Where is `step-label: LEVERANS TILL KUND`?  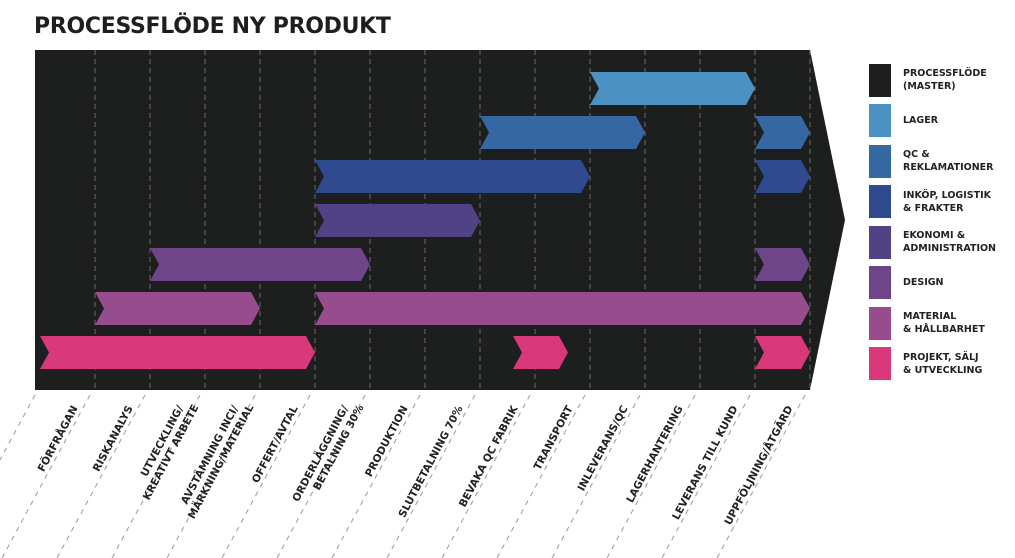
step-label: LEVERANS TILL KUND is located at coordinates (705, 463).